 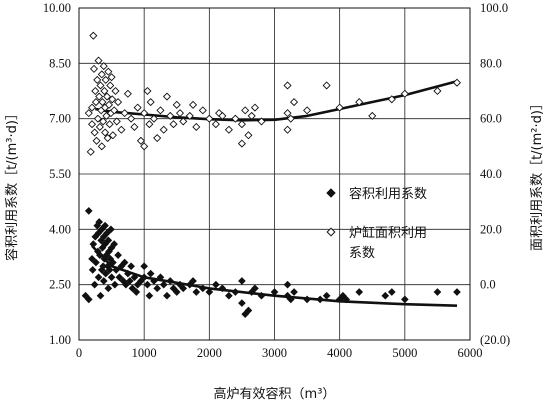 What do you see at coordinates (491, 119) in the screenshot?
I see `y2-tick-label: 60.0` at bounding box center [491, 119].